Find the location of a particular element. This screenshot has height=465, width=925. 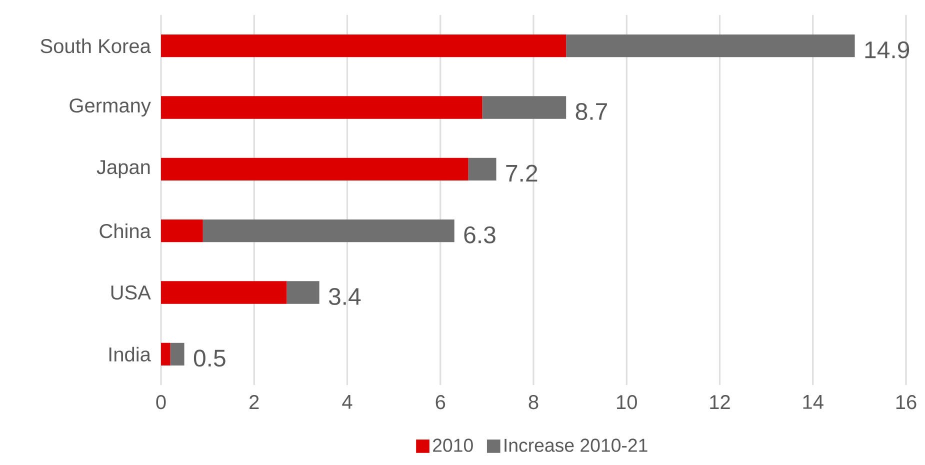

total-label: 7.2 is located at coordinates (522, 173).